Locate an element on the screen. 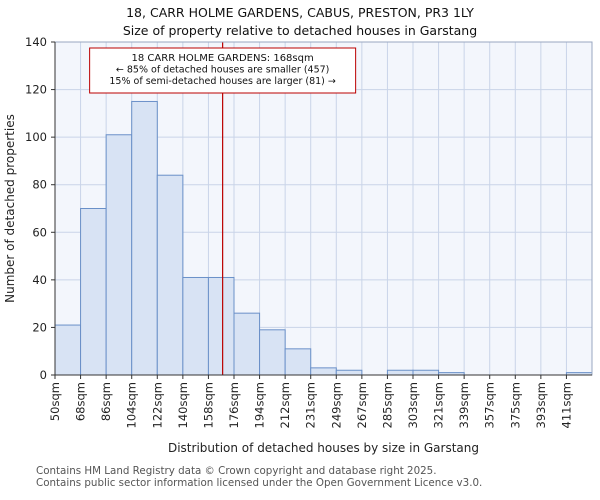  x-tick-label: 339sqm is located at coordinates (464, 405).